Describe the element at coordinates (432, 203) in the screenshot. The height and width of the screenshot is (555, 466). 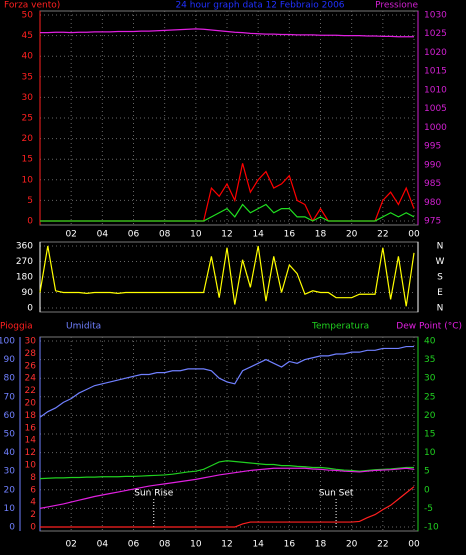
I see `y2-tick-label: 980` at that location.